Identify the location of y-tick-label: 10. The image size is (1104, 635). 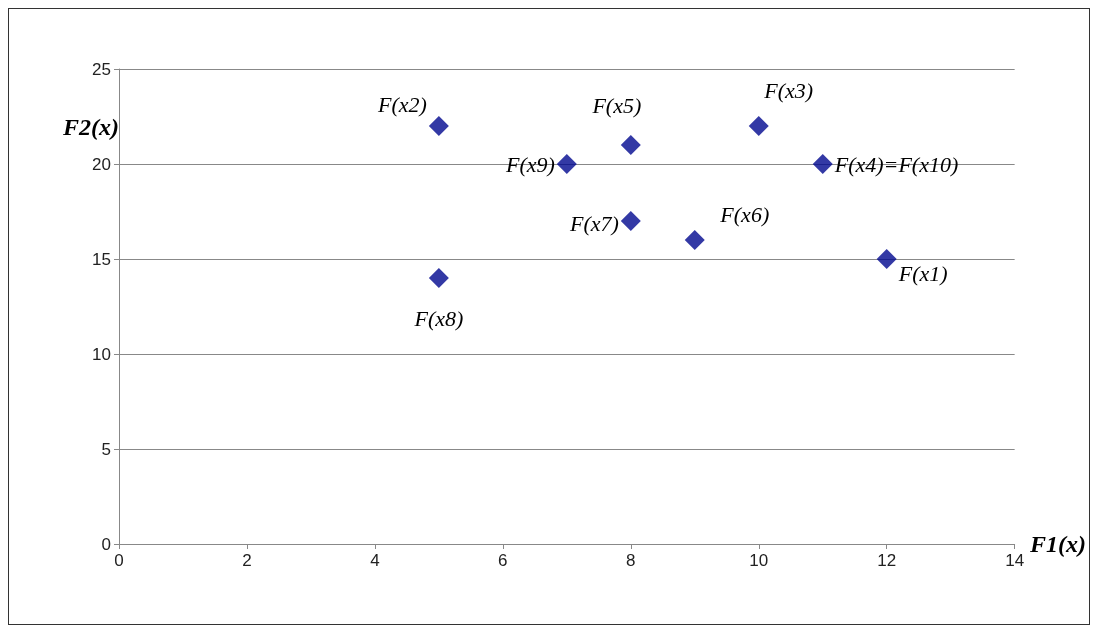
(101, 354).